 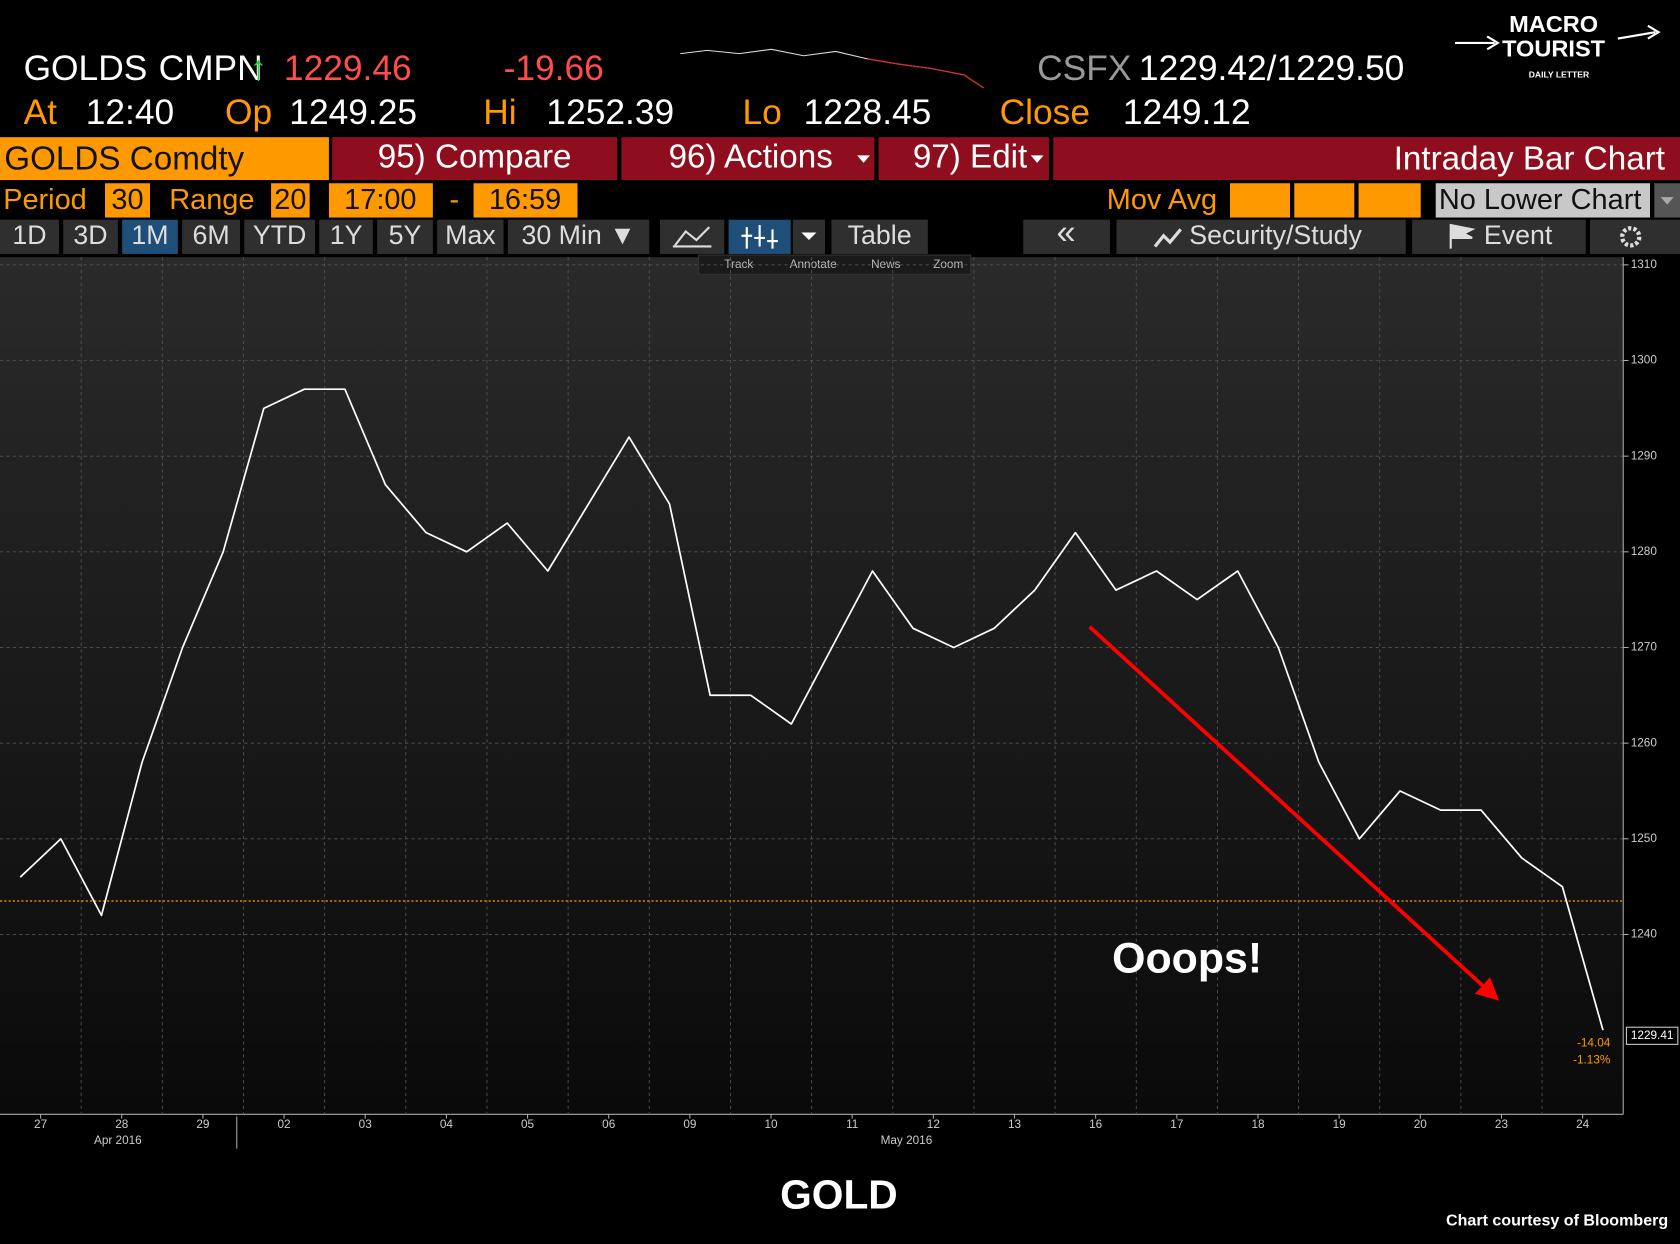 I want to click on settings-button, so click(x=1635, y=236).